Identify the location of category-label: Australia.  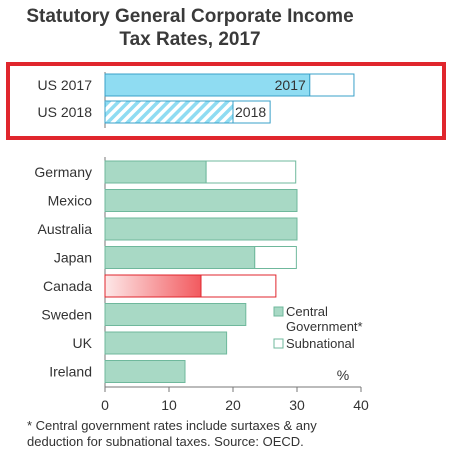
(65, 229).